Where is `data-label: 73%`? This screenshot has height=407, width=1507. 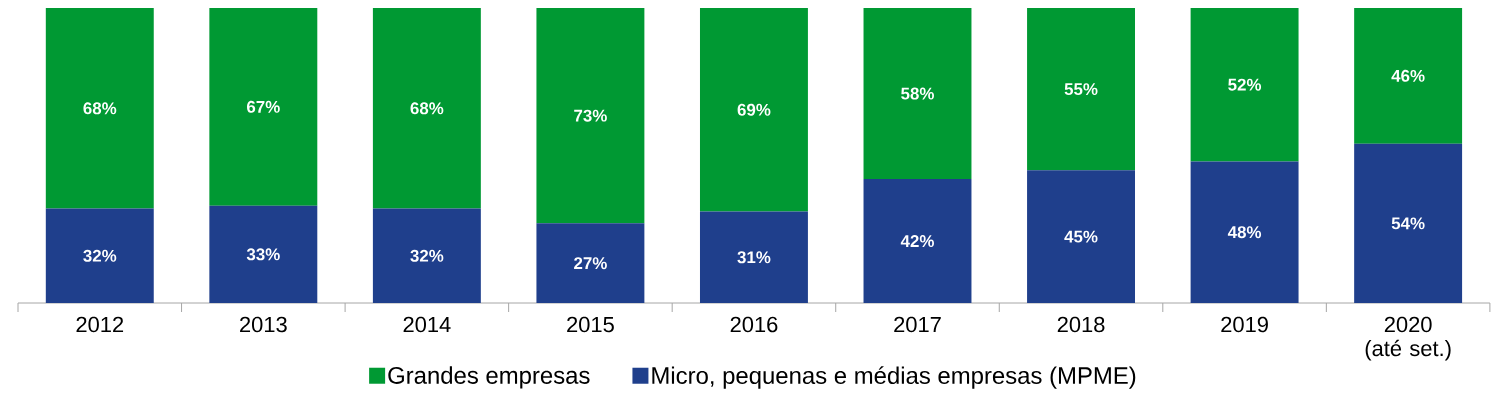 data-label: 73% is located at coordinates (590, 115).